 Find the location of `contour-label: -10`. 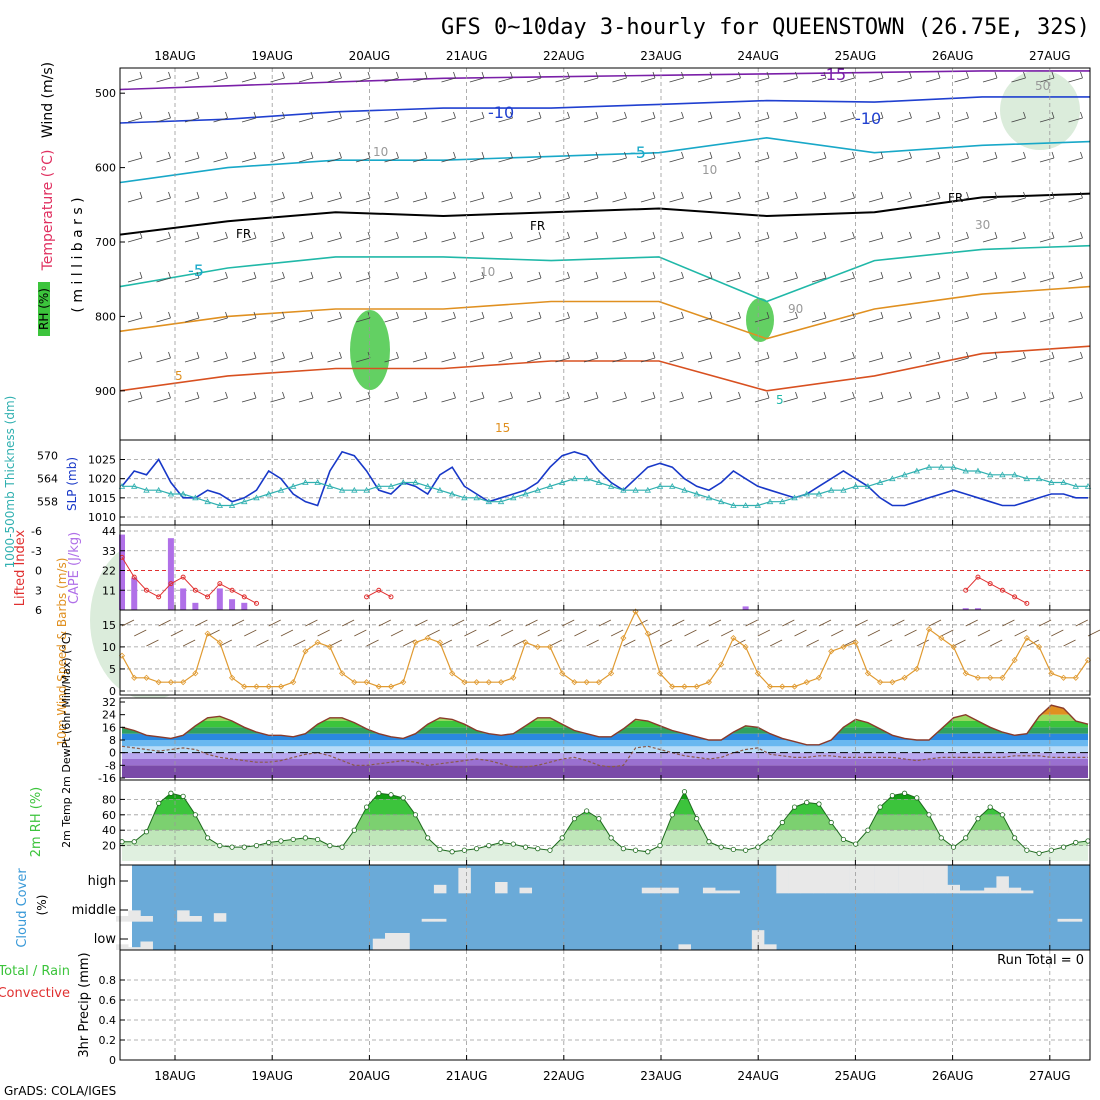

contour-label: -10 is located at coordinates (868, 118).